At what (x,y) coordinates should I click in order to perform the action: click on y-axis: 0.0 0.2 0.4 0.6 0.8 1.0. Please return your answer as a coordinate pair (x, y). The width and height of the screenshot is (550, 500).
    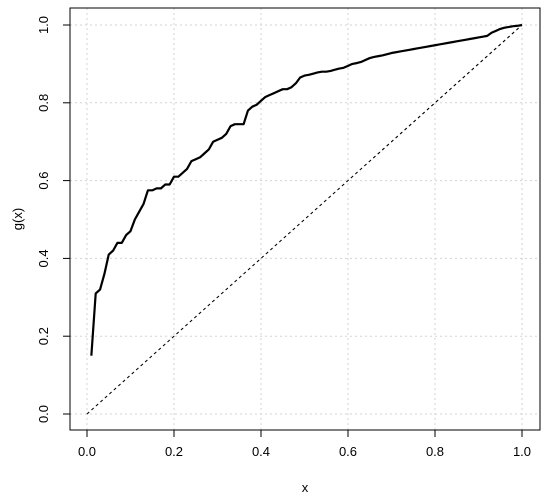
    Looking at the image, I should click on (53, 219).